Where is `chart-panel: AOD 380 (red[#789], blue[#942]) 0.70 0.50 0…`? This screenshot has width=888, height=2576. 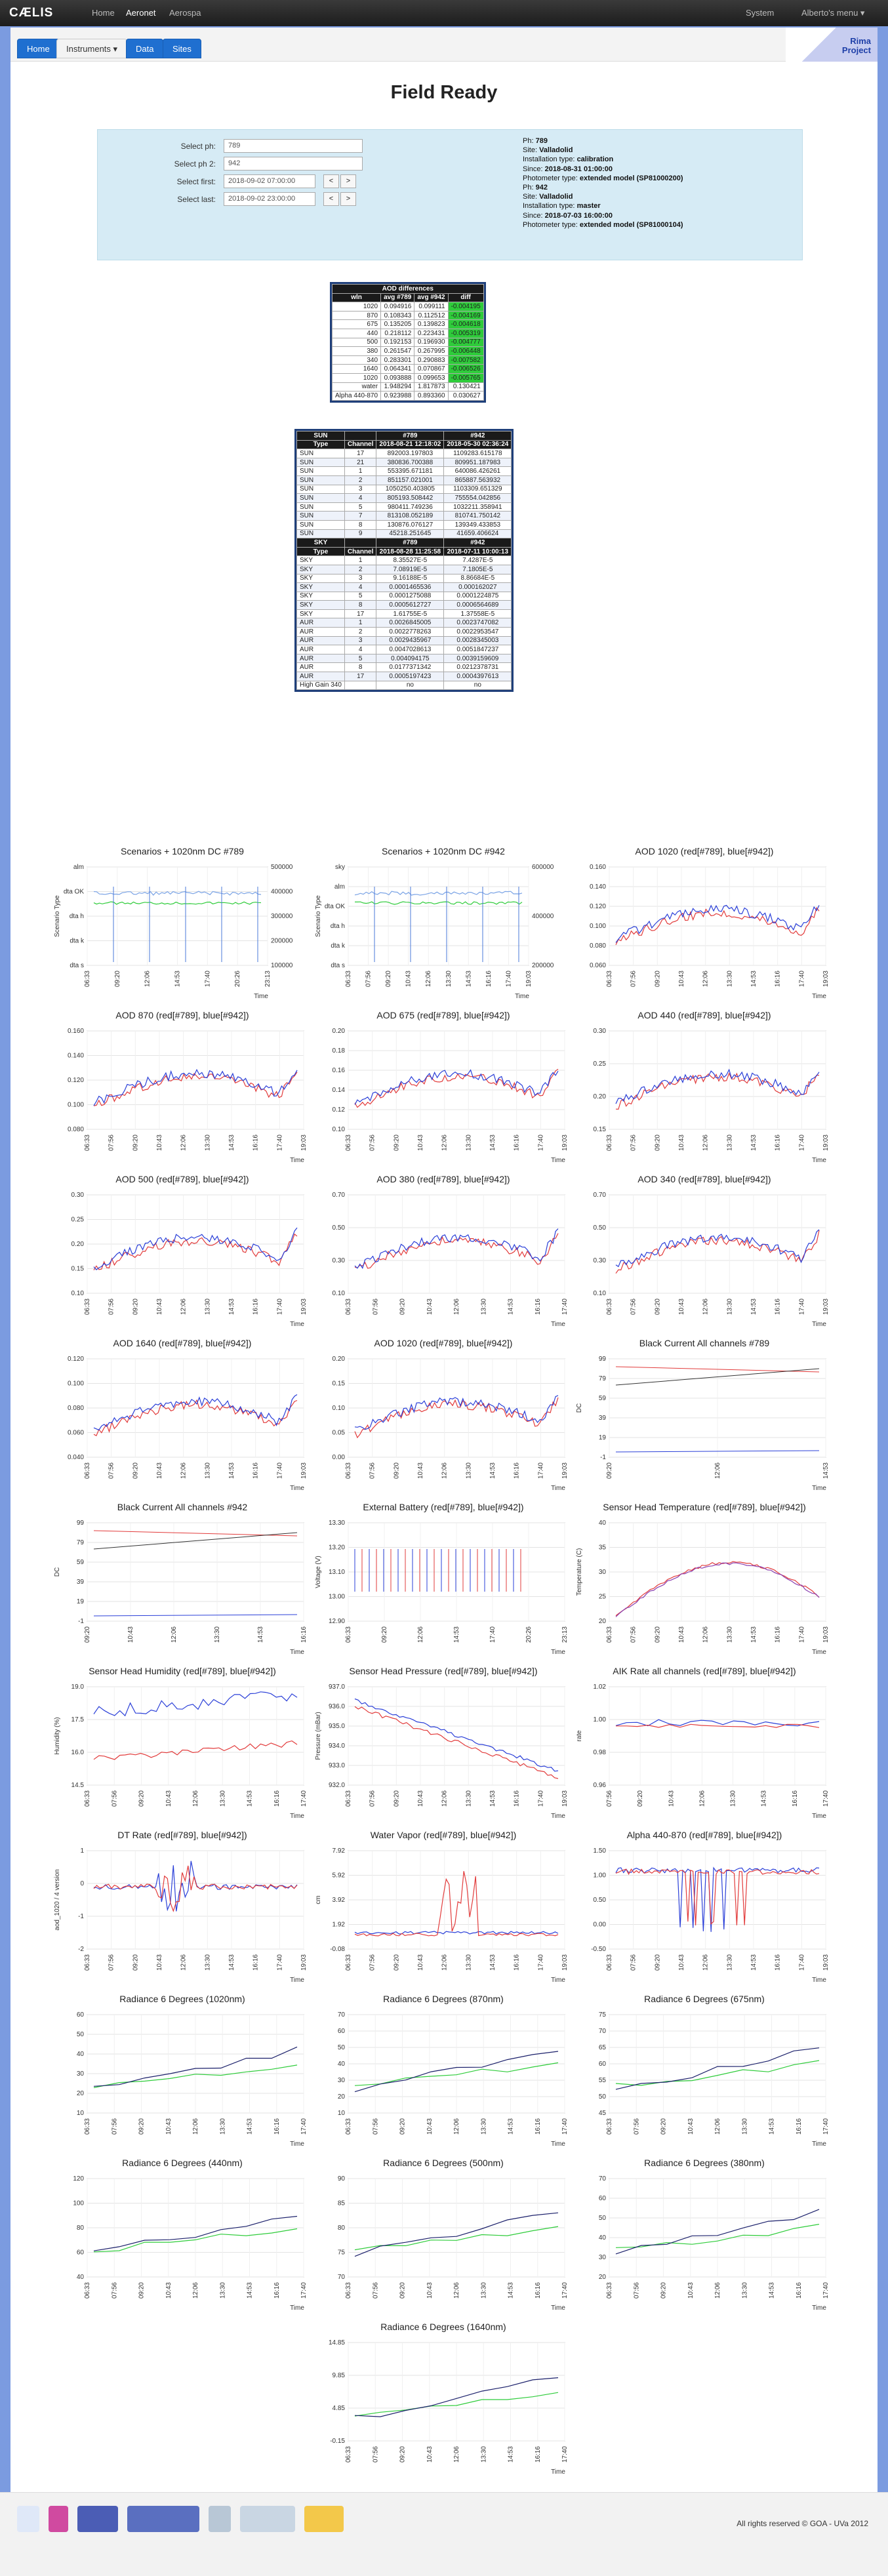
chart-panel: AOD 380 (red[#789], blue[#942]) 0.70 0.50 0… is located at coordinates (444, 1252).